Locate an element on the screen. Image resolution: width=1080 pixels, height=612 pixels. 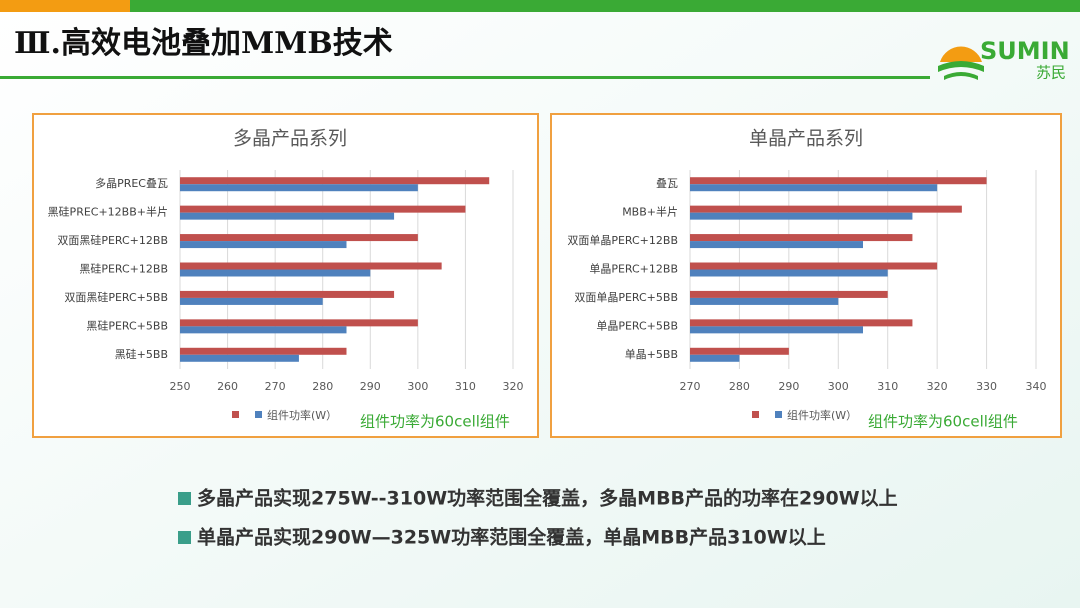
slide-title: Ⅲ.高效电池叠加MMB技术 is located at coordinates (203, 43).